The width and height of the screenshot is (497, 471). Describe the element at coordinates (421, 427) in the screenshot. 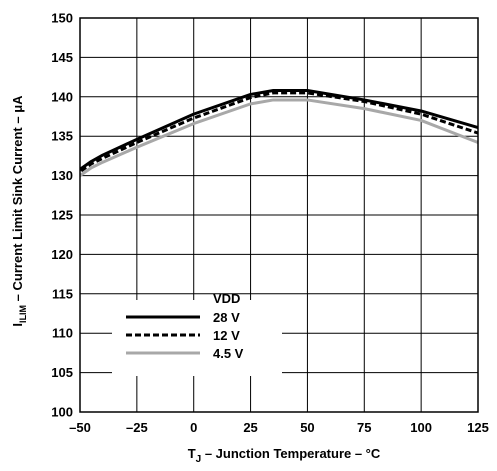

I see `x-tick-label: 100` at that location.